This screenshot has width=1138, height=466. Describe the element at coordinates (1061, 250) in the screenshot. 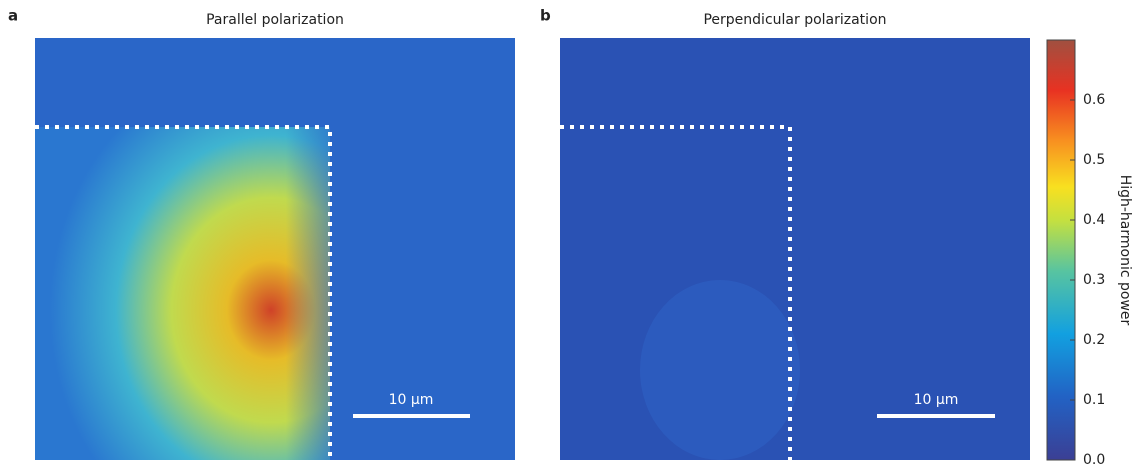

I see `colorbar` at that location.